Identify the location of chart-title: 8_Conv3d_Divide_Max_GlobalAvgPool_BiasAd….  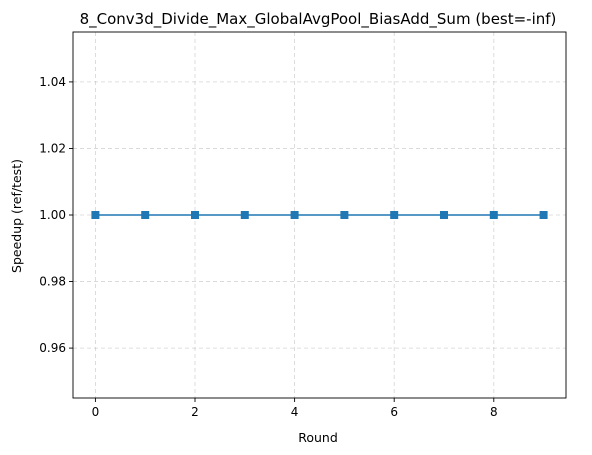
(318, 19).